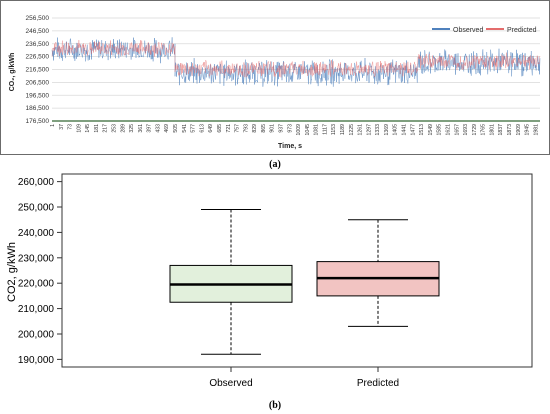 The height and width of the screenshot is (414, 550). Describe the element at coordinates (299, 130) in the screenshot. I see `chart-a-x-tick-label: 1009` at that location.